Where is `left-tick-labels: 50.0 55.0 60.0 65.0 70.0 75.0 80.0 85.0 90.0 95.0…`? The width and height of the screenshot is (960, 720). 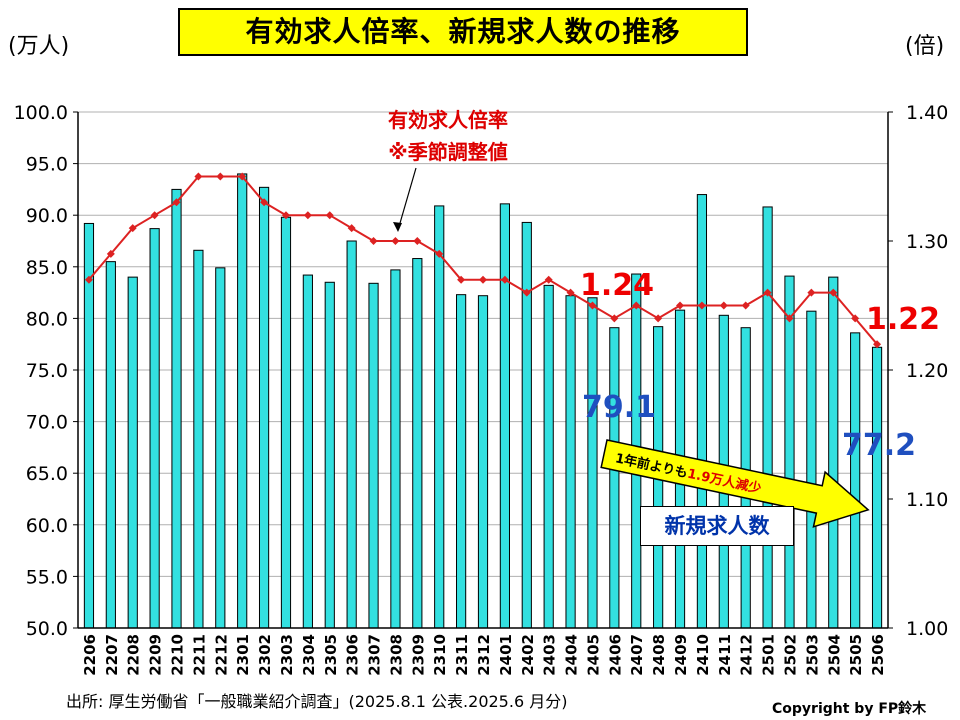 left-tick-labels: 50.0 55.0 60.0 65.0 70.0 75.0 80.0 85.0 90.0 95.0… is located at coordinates (46, 371).